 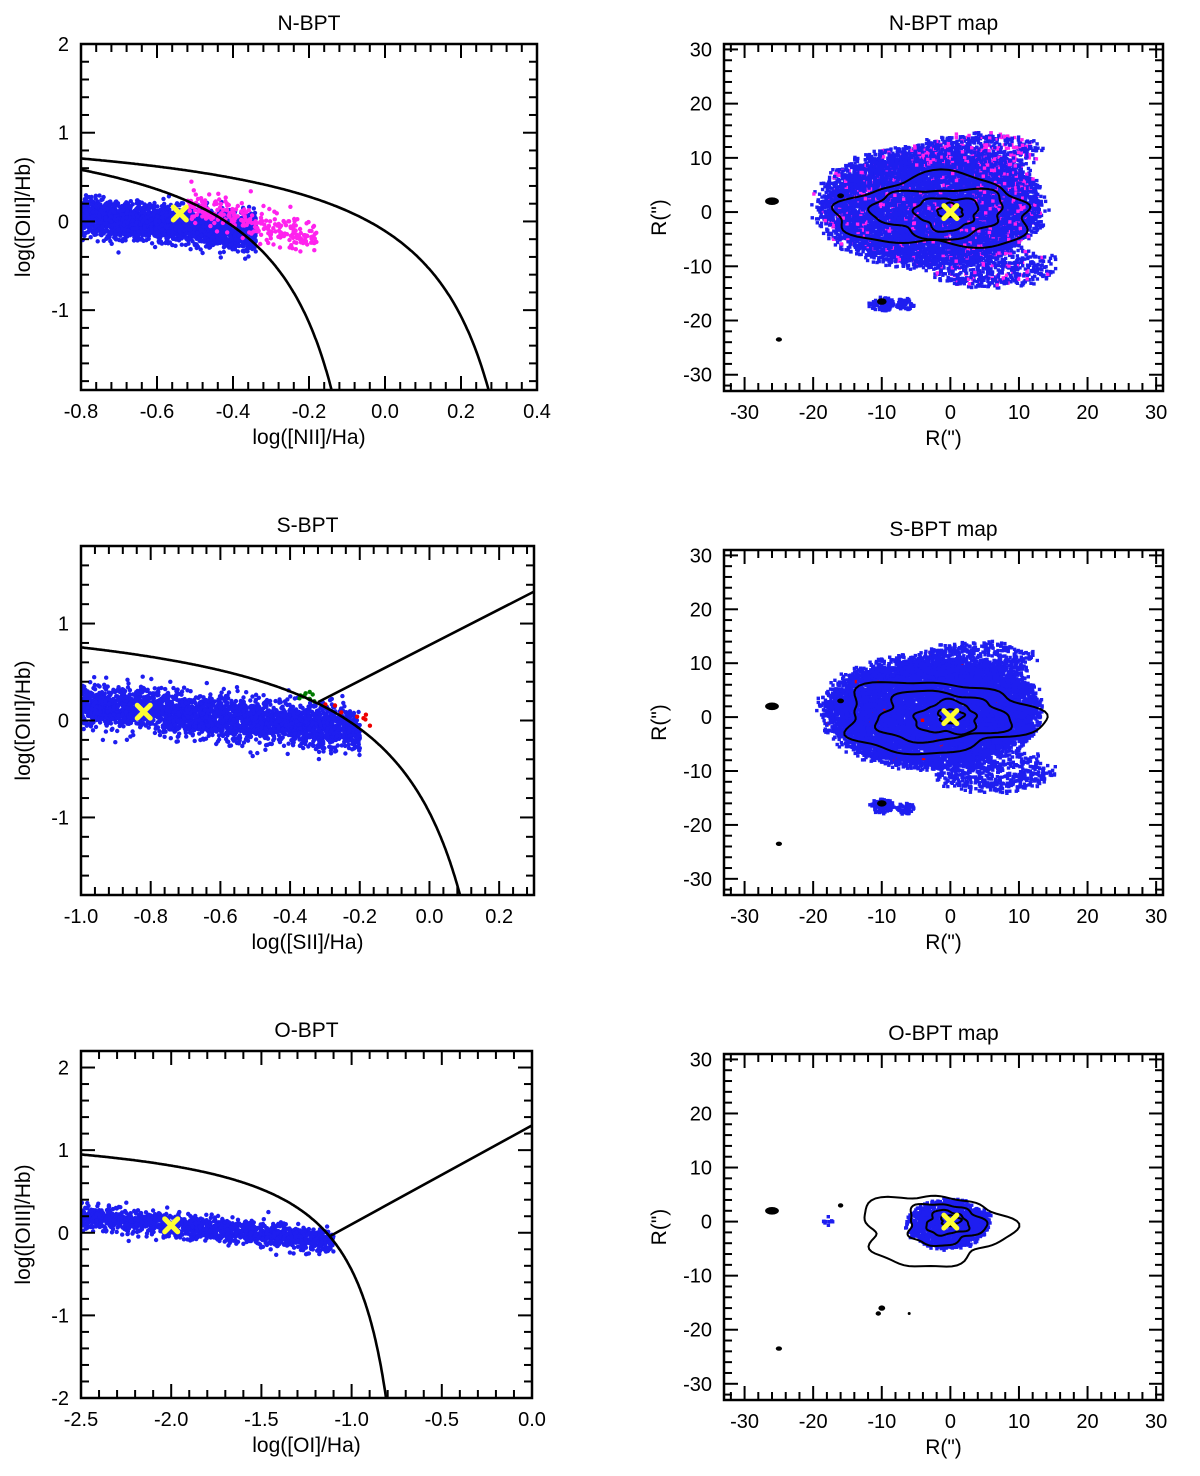 I want to click on ticks, so click(x=309, y=216).